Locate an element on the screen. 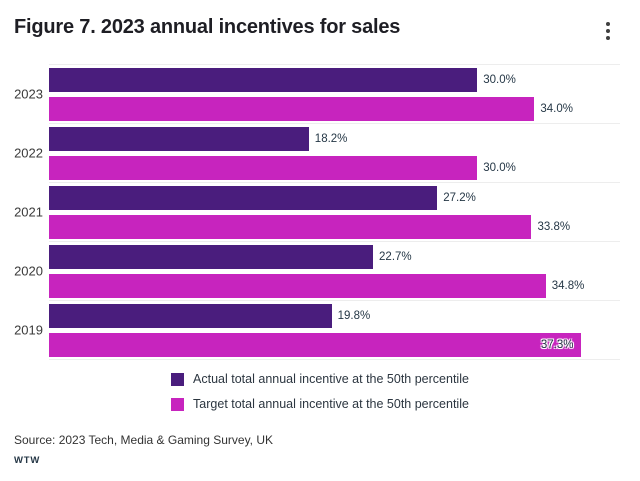 The width and height of the screenshot is (640, 481). target-bar-2021 is located at coordinates (290, 227).